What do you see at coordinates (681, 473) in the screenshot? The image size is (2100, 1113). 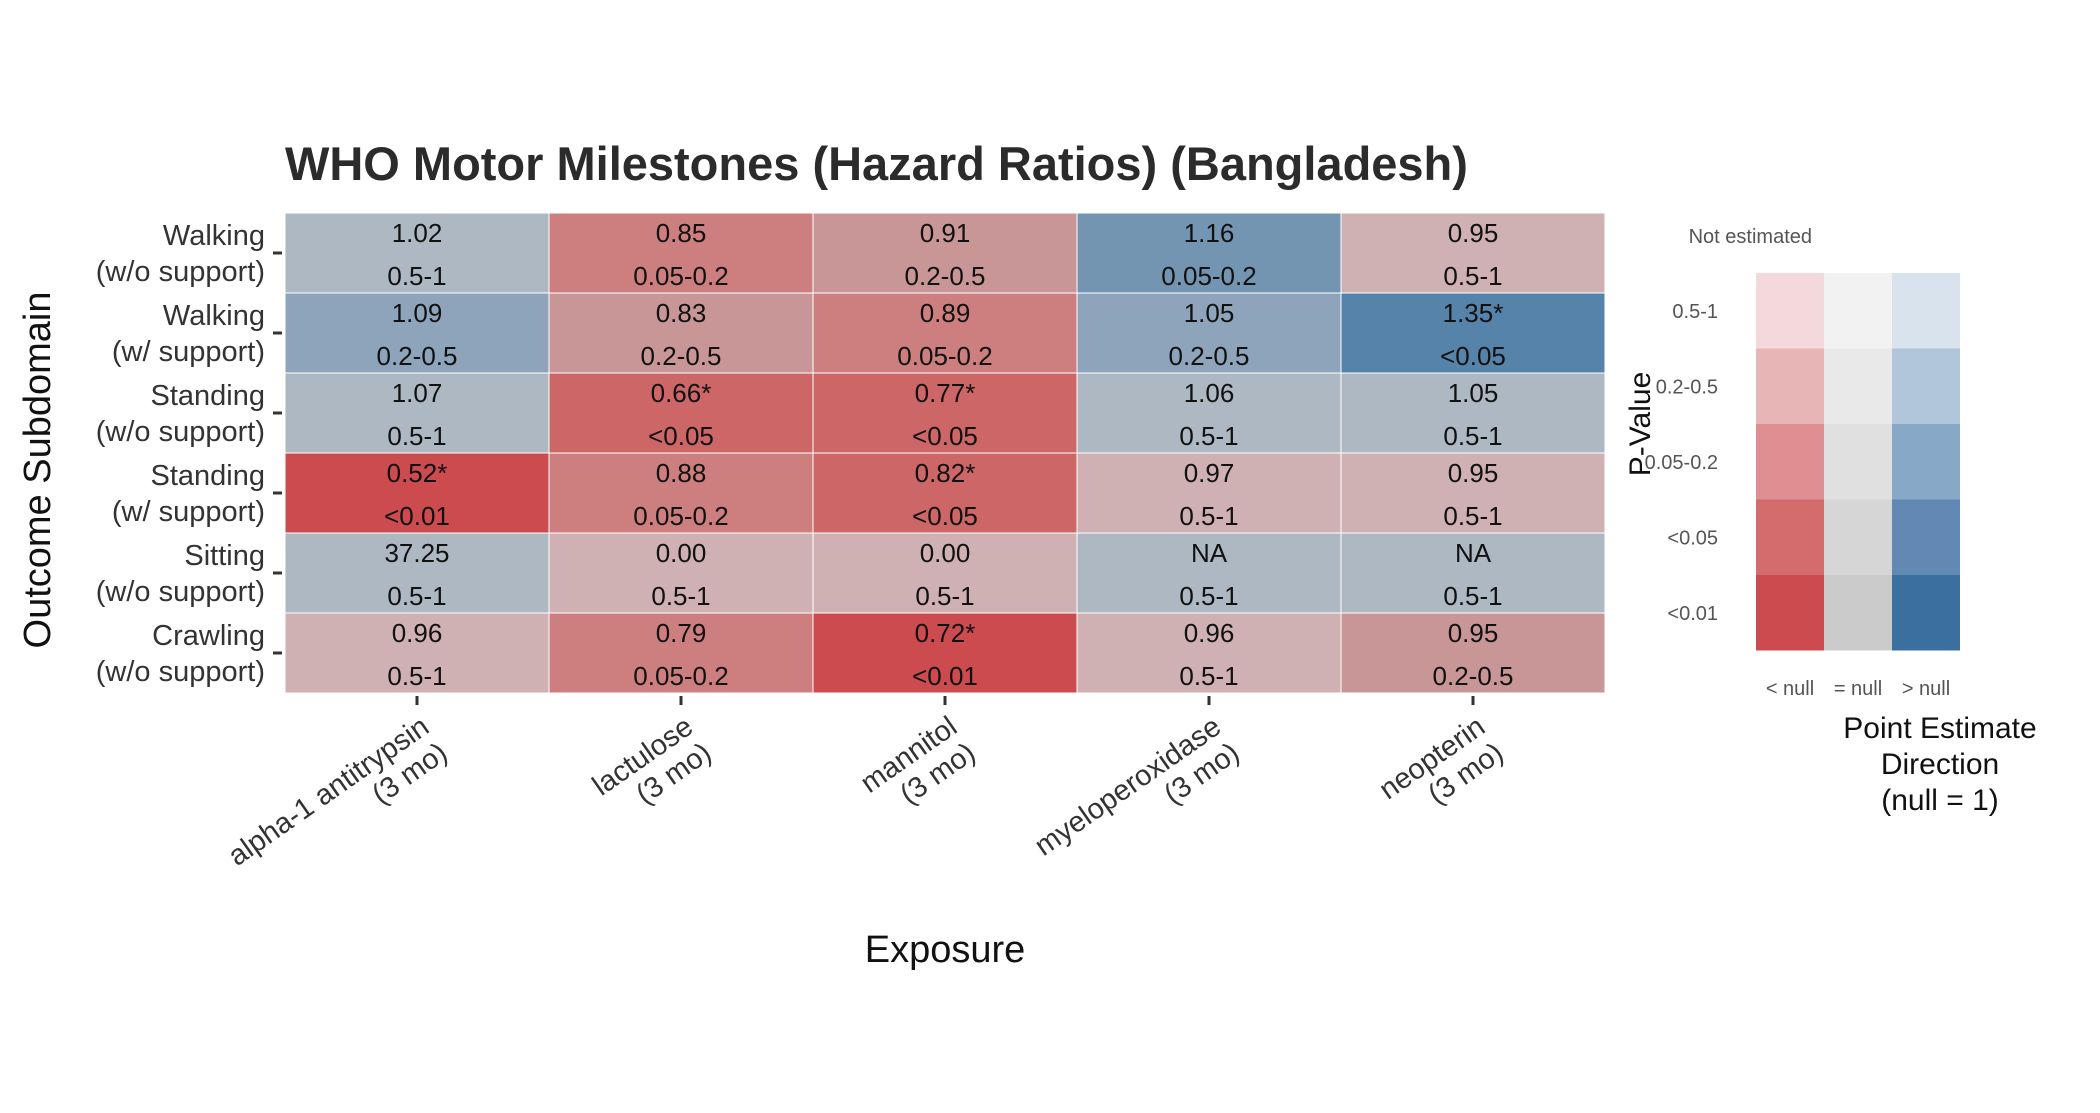 I see `cell-estimate-label: 0.88` at bounding box center [681, 473].